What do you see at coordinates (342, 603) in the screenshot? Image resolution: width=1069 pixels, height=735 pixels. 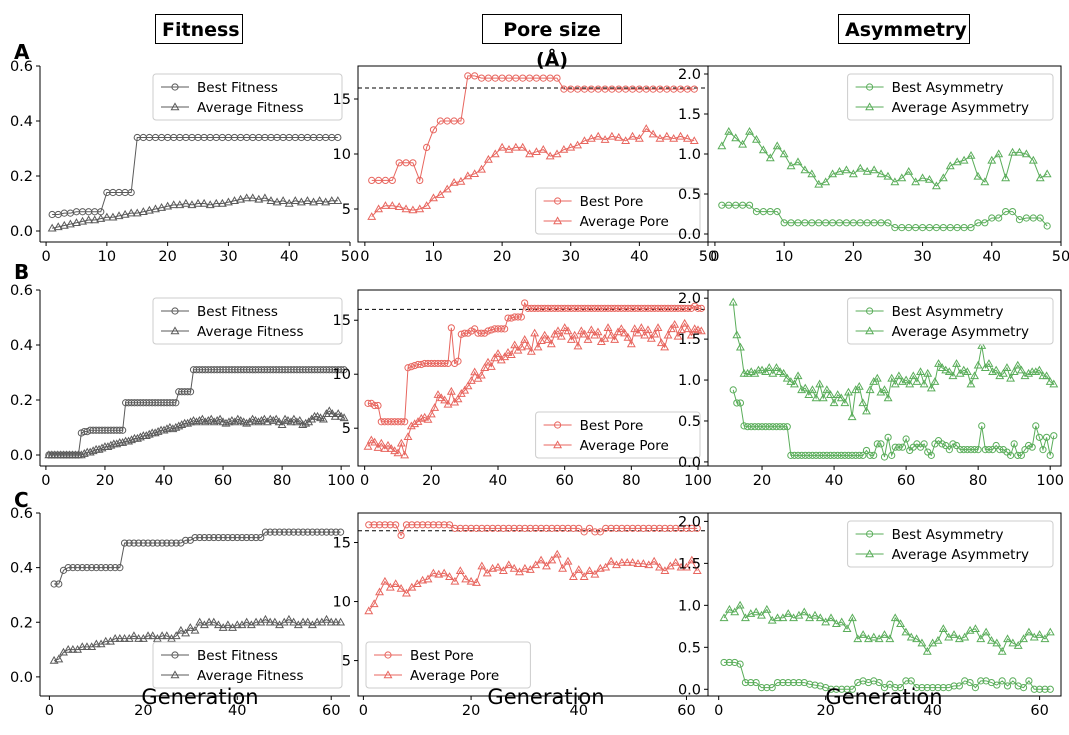 I see `y-tick-label: 10` at bounding box center [342, 603].